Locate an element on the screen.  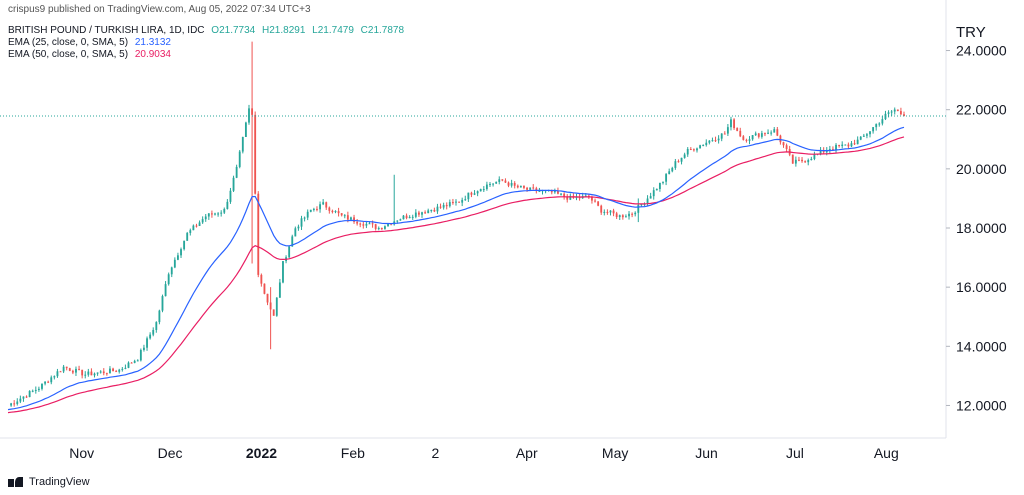
y-tick-label: 14.0000 is located at coordinates (981, 346).